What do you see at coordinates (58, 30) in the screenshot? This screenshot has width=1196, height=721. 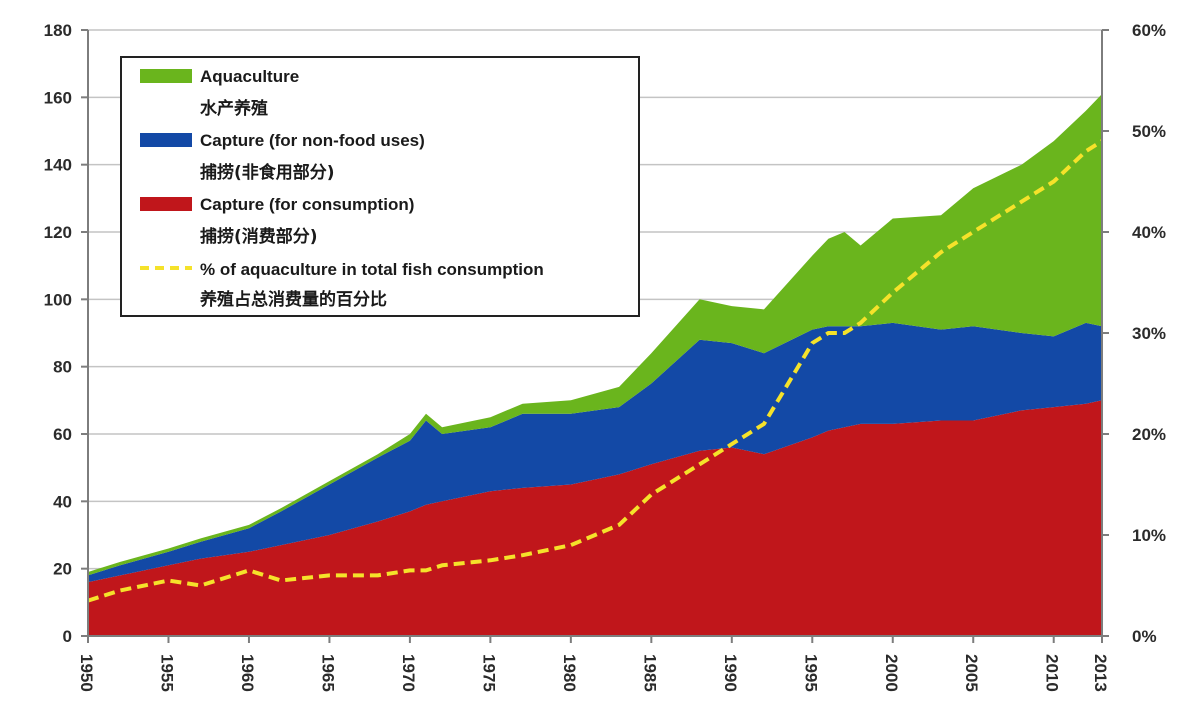 I see `y-left-tick-label: 180` at bounding box center [58, 30].